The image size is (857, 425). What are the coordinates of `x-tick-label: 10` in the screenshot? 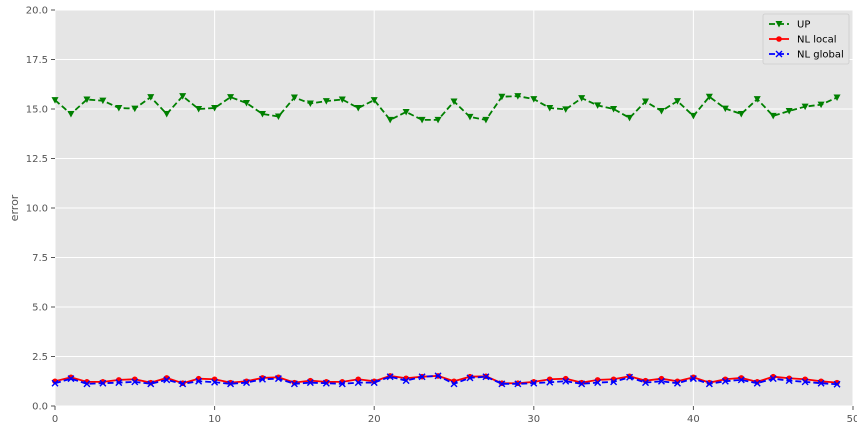 It's located at (214, 419).